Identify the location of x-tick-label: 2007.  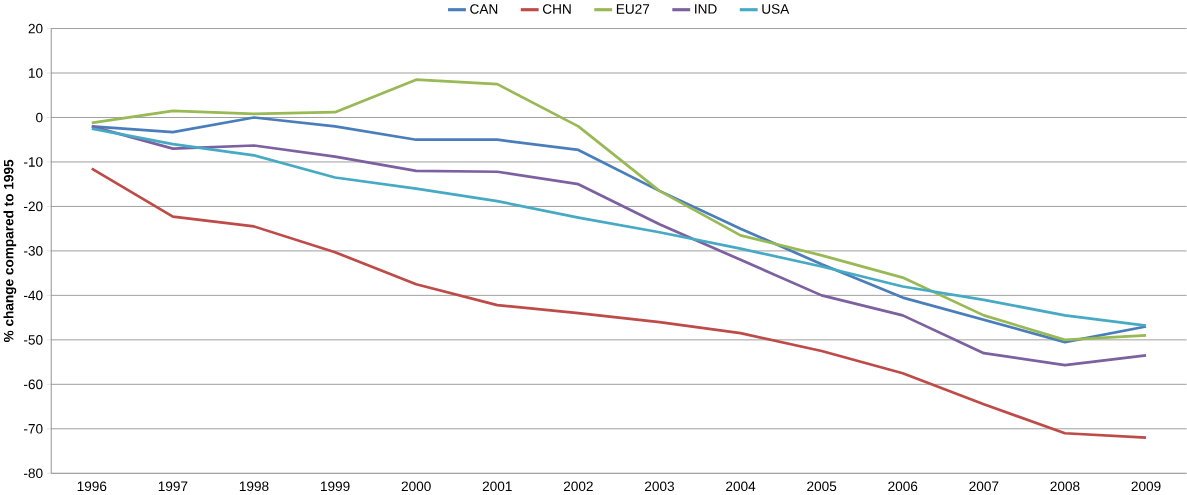
(984, 486).